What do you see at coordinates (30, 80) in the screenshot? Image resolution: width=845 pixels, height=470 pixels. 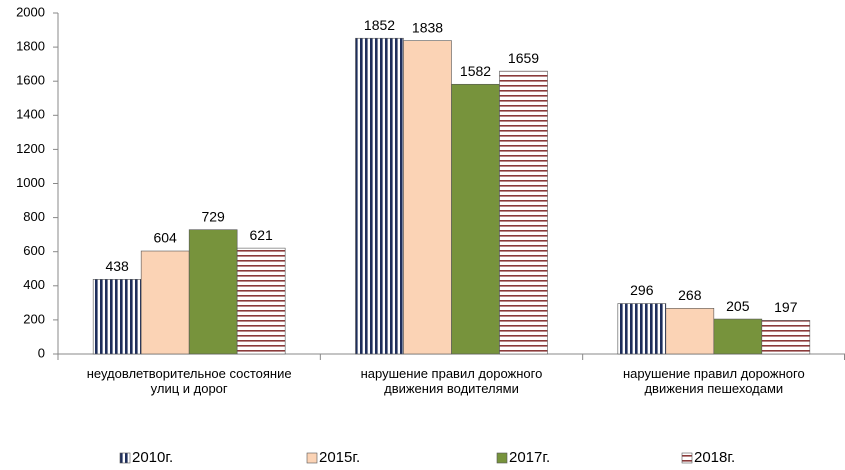 I see `y-tick-label: 1600` at bounding box center [30, 80].